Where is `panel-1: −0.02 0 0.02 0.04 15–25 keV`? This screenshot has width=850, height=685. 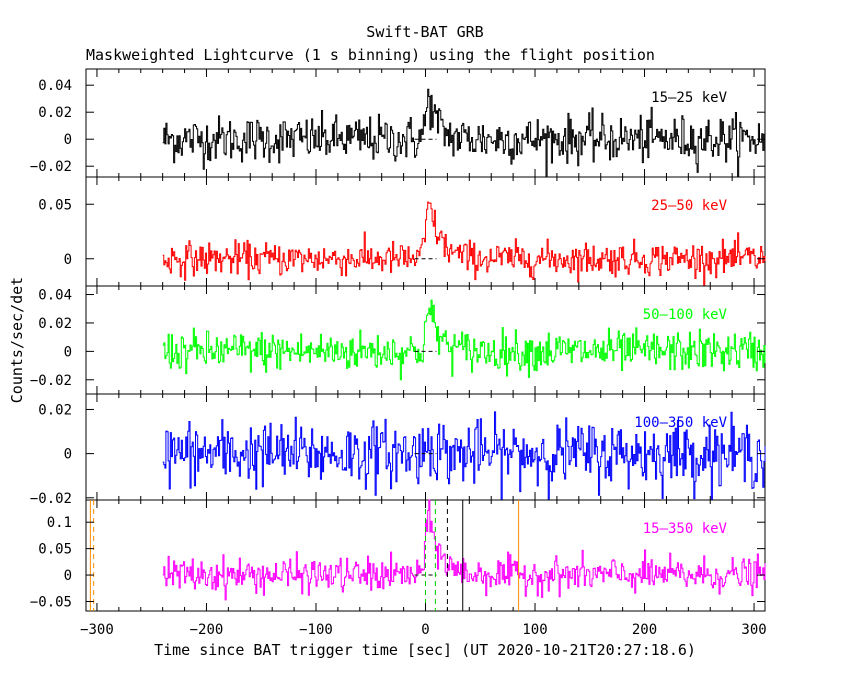 panel-1: −0.02 0 0.02 0.04 15–25 keV is located at coordinates (398, 123).